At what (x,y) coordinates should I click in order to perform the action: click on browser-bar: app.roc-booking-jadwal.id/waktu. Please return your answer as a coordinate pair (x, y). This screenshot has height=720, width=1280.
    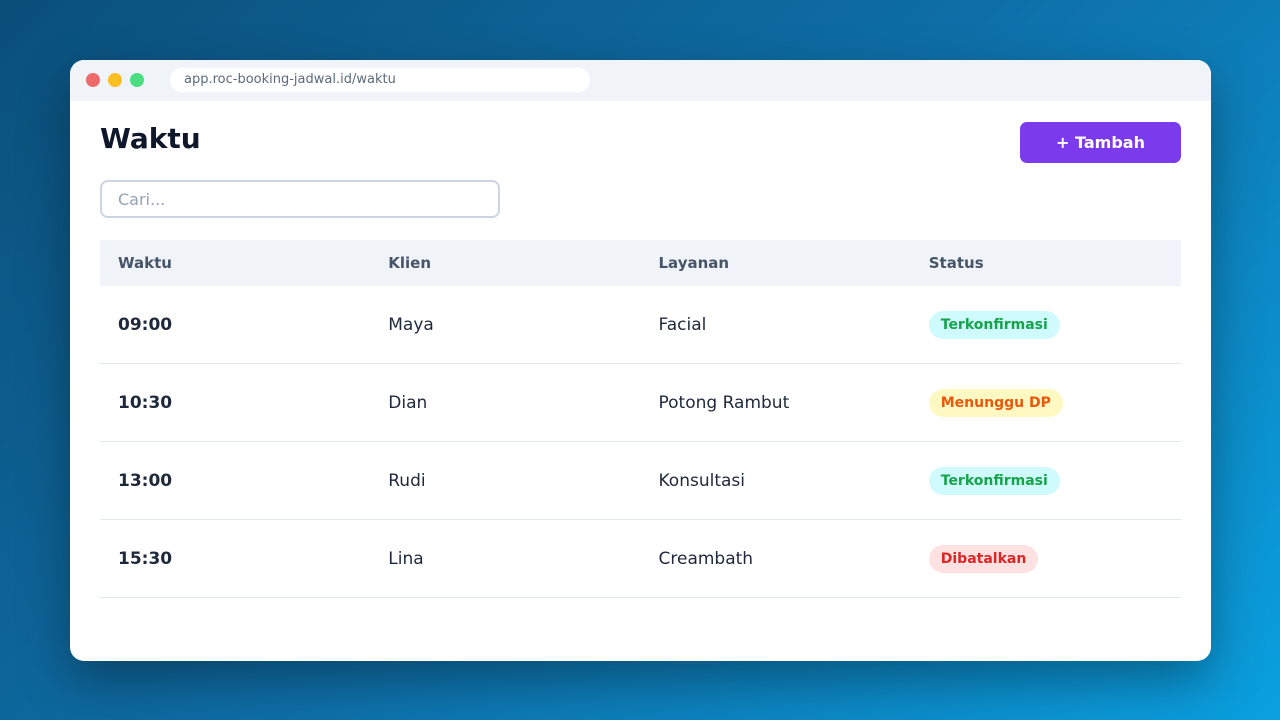
    Looking at the image, I should click on (640, 80).